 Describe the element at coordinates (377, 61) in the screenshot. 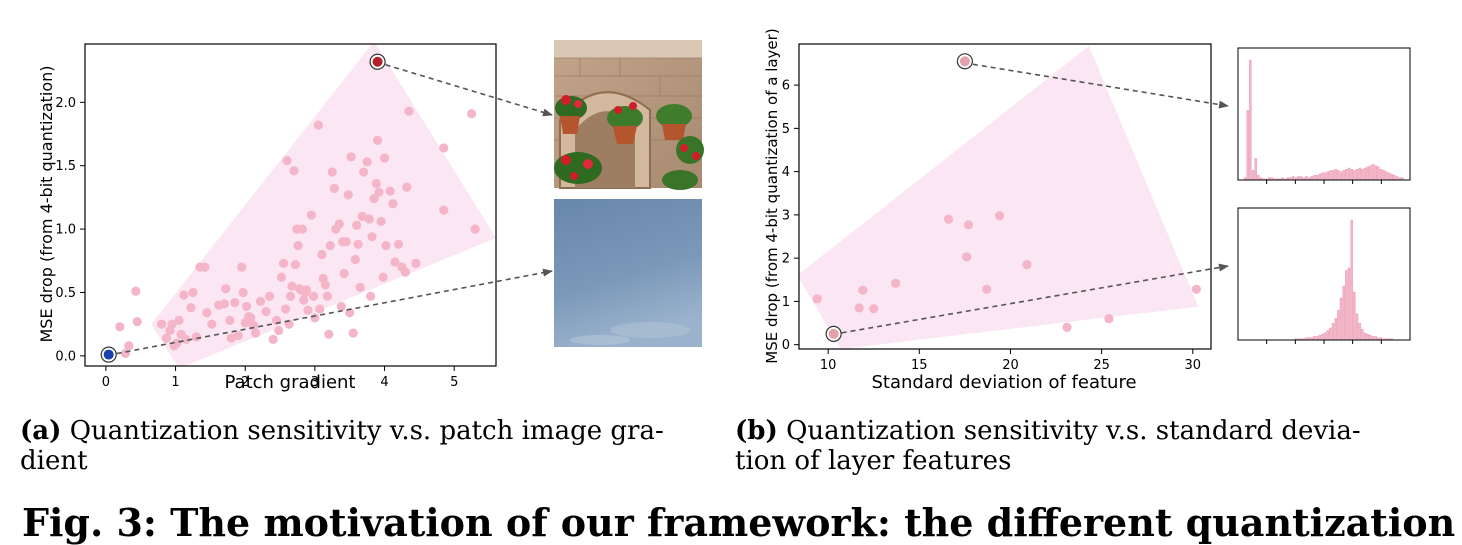

I see `highlight-high-point` at that location.